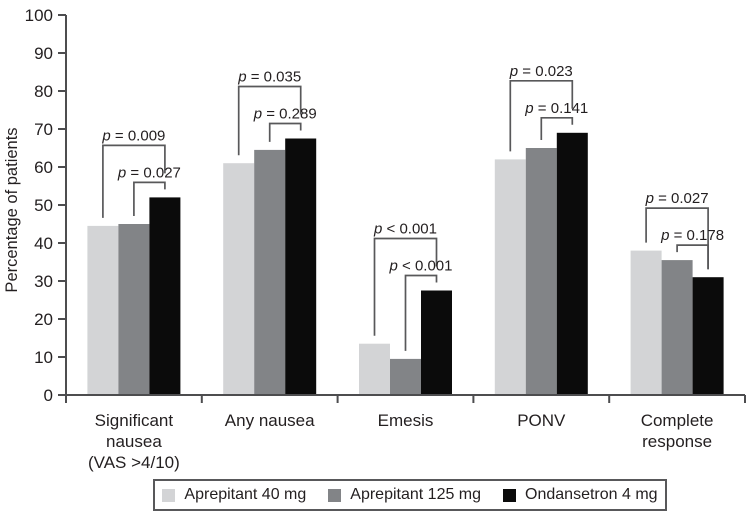  Describe the element at coordinates (708, 336) in the screenshot. I see `bar-cat4-series2` at that location.